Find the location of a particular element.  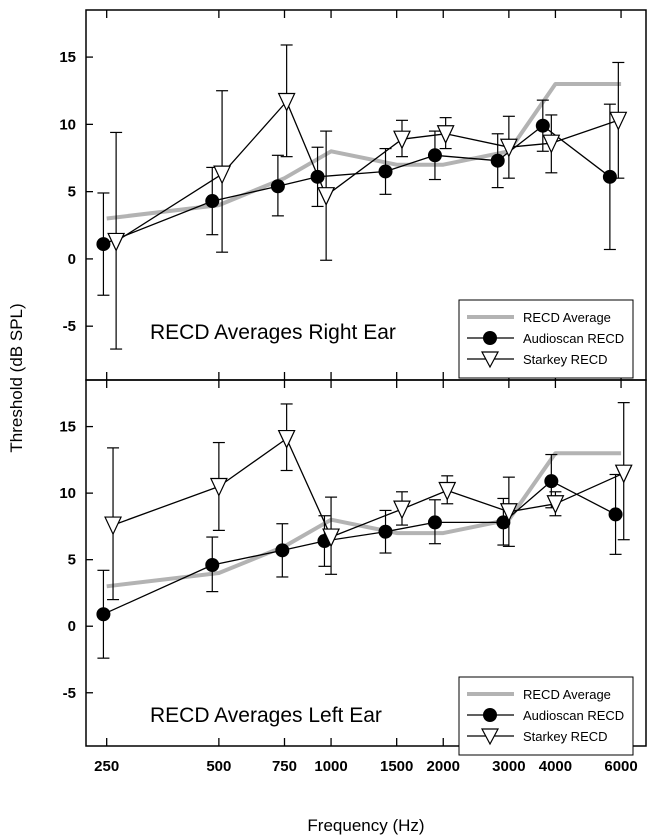

x-tick-label: 3000 is located at coordinates (508, 766).